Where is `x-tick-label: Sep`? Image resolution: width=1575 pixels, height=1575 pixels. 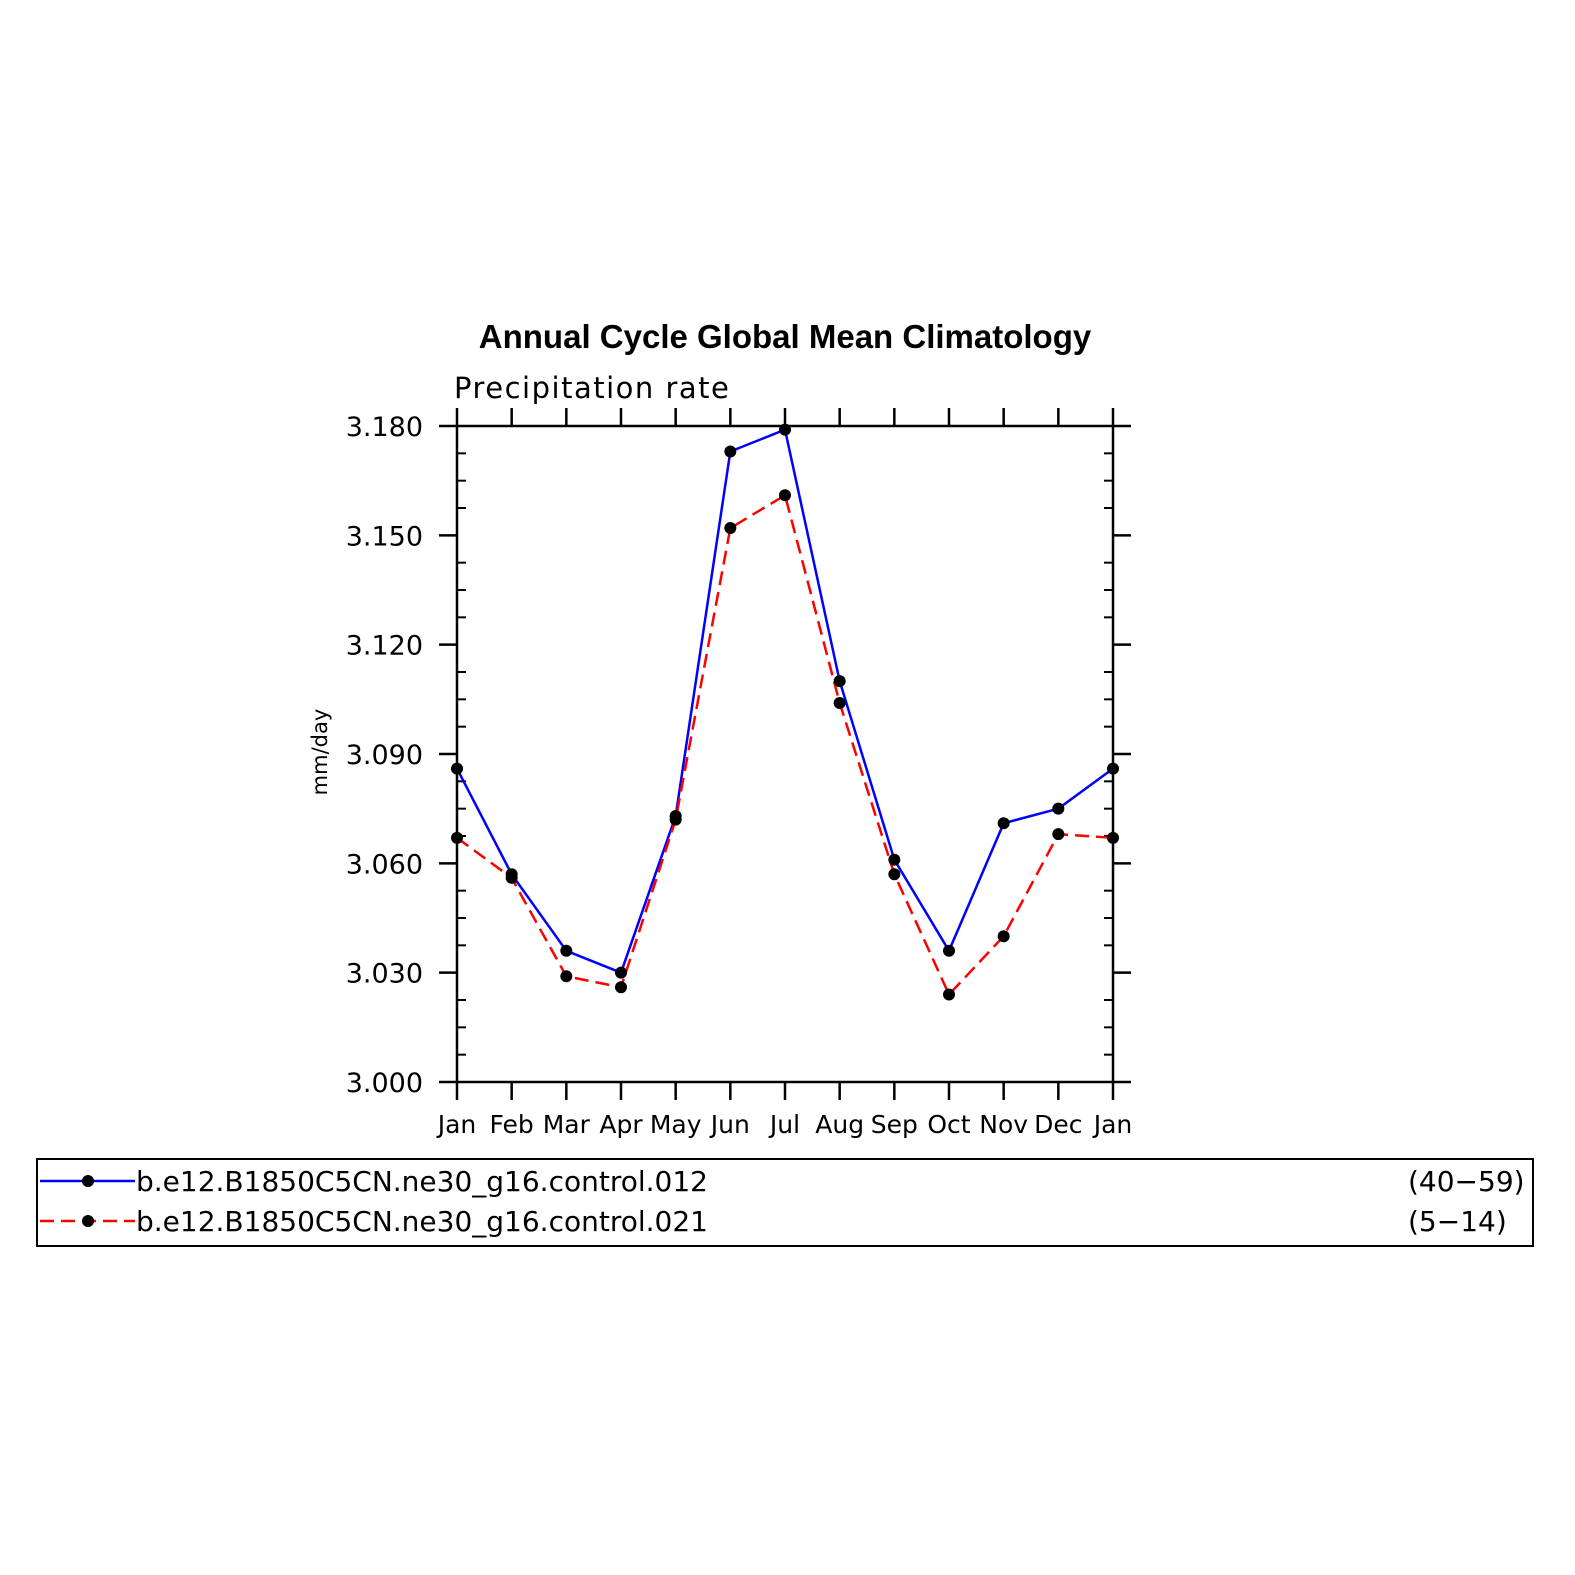 x-tick-label: Sep is located at coordinates (894, 1124).